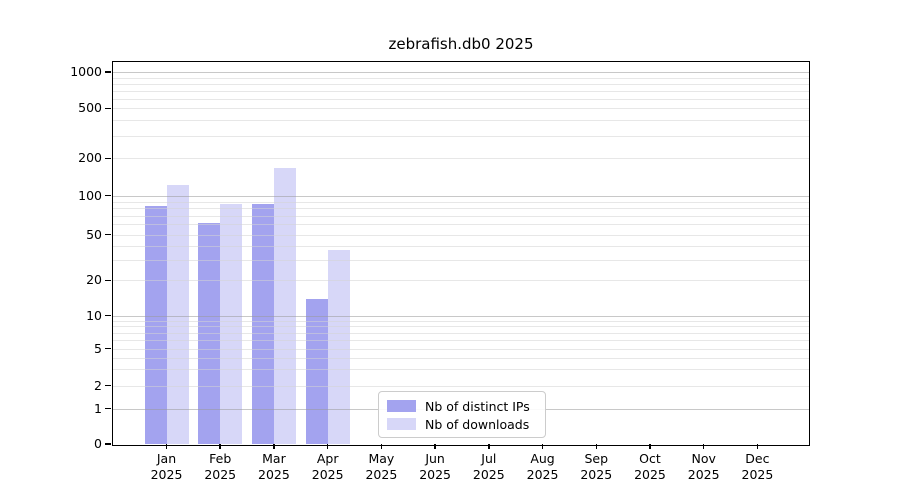  Describe the element at coordinates (98, 443) in the screenshot. I see `y-axis-tick-label: 0` at that location.